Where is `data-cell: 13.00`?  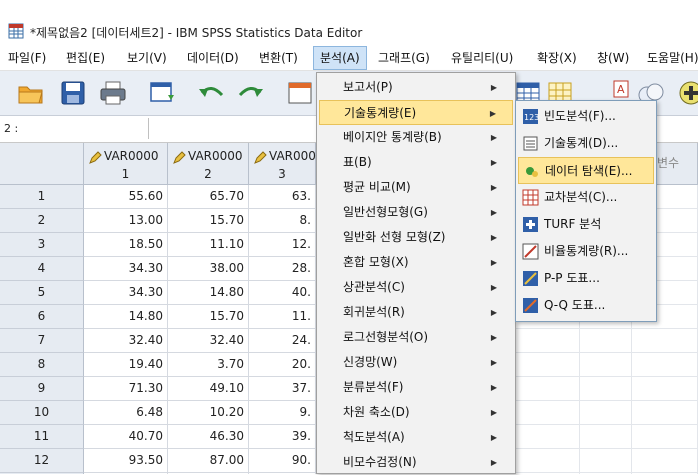 data-cell: 13.00 is located at coordinates (126, 221).